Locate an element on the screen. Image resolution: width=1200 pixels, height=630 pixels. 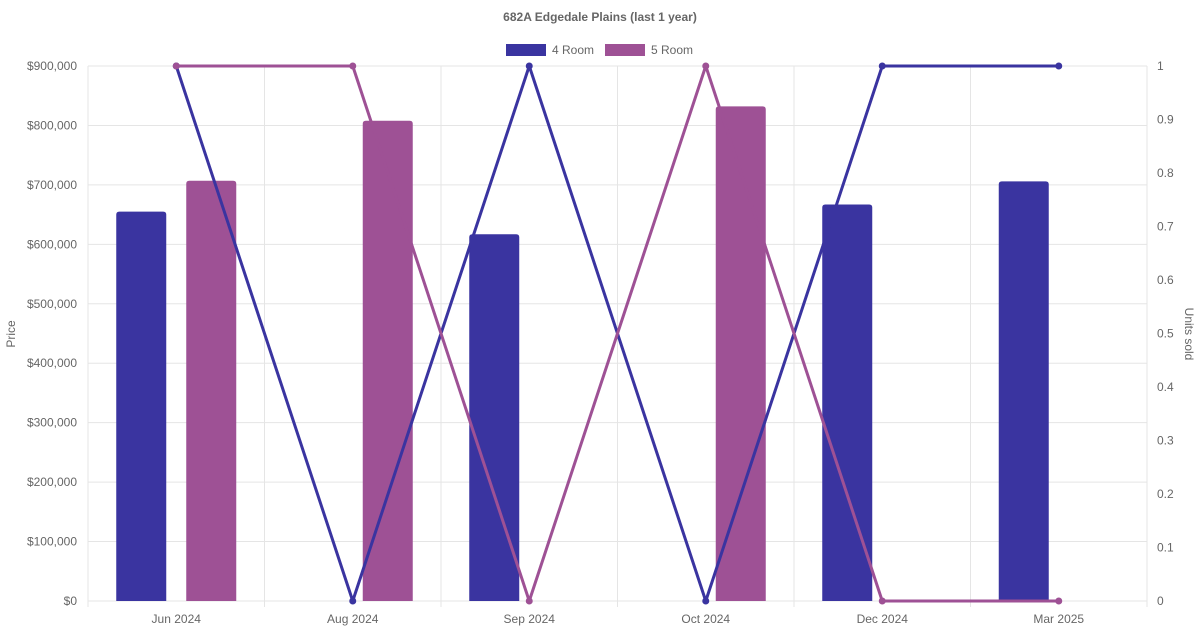
legend-swatch-5-room is located at coordinates (625, 50).